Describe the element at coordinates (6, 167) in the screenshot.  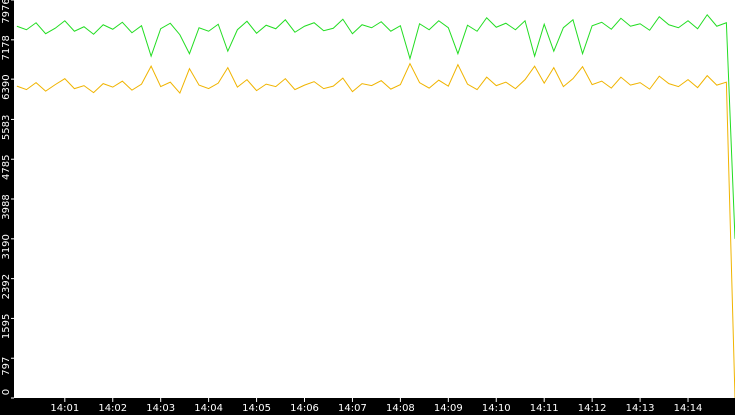
I see `y-tick-label: 4785` at that location.